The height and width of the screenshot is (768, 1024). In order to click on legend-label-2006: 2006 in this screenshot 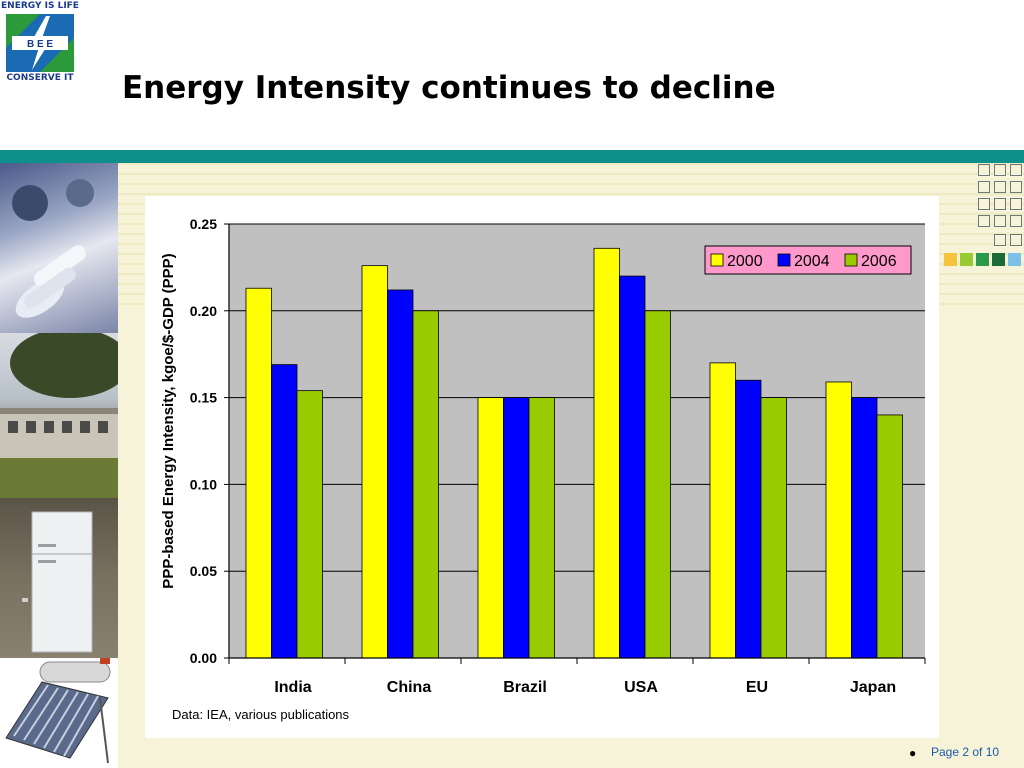, I will do `click(879, 261)`.